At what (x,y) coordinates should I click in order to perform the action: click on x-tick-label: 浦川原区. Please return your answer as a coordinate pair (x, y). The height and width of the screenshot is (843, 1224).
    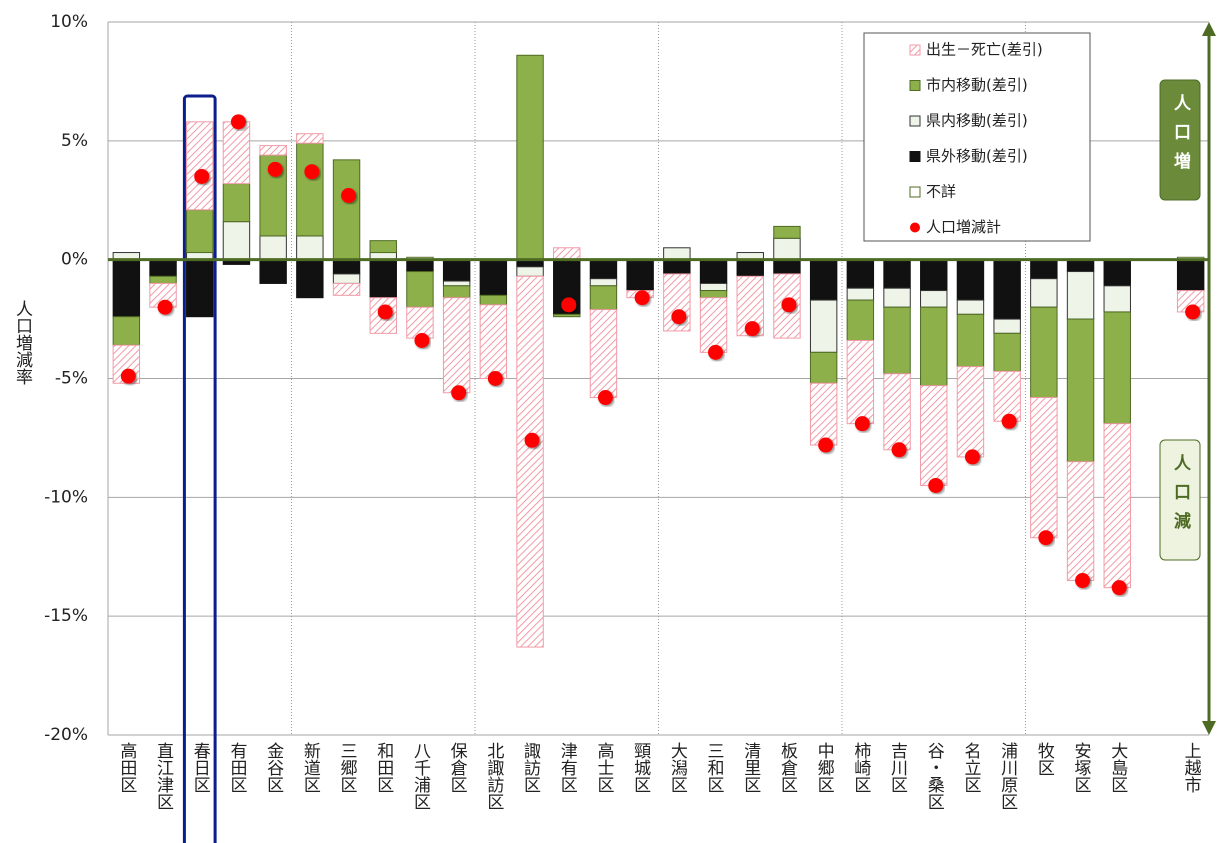
    Looking at the image, I should click on (1007, 776).